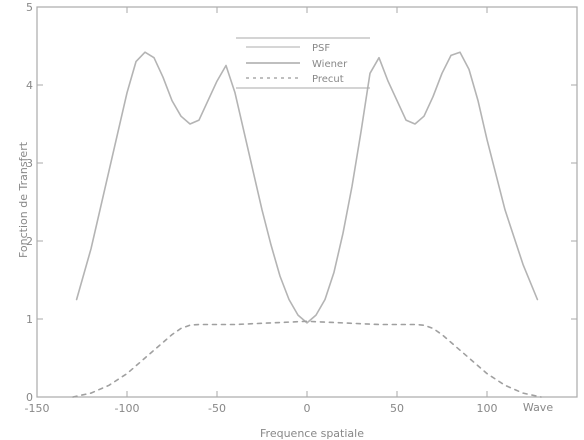  I want to click on legend: PSF Wiener Precut, so click(303, 63).